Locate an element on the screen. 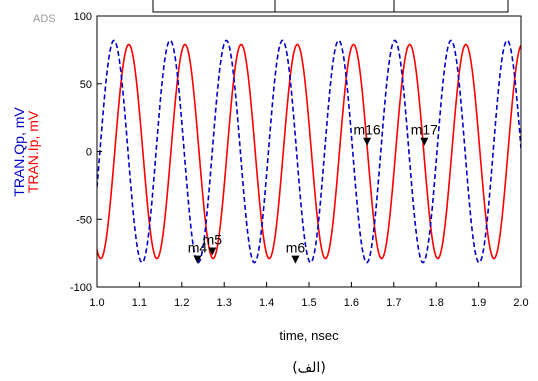 The image size is (538, 381). y-tick-label: 50 is located at coordinates (86, 85).